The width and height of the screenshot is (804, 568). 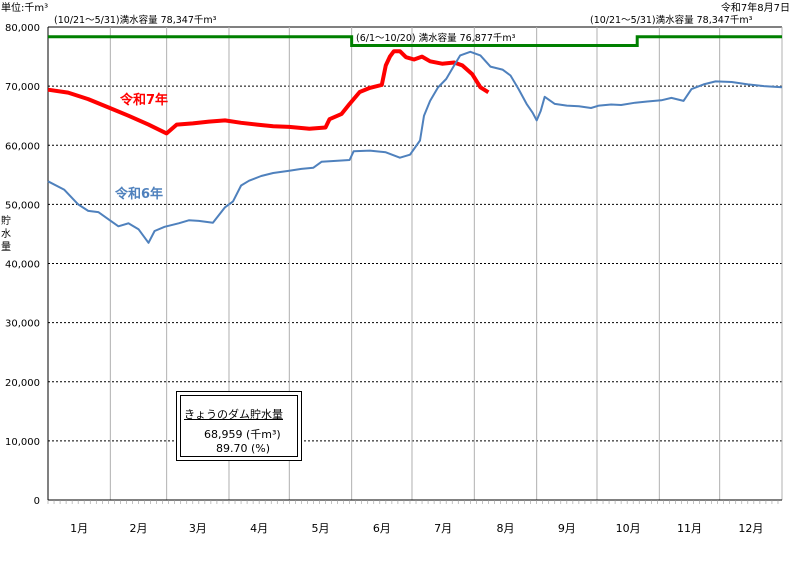 I want to click on y-tick-label: 70,000, so click(x=22, y=87).